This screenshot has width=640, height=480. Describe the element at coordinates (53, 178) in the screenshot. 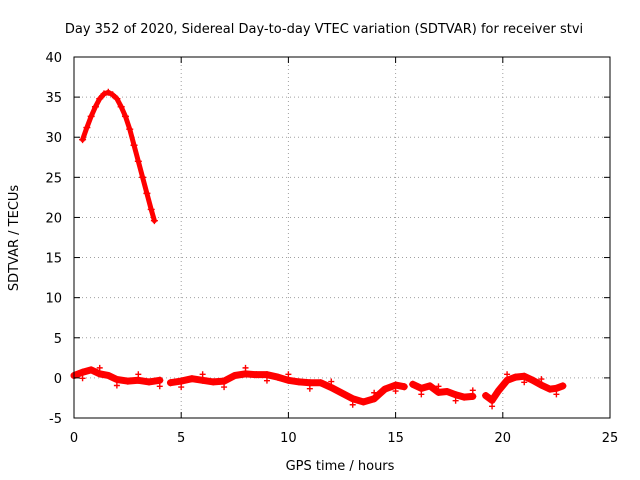

I see `y-tick-label: 25` at that location.